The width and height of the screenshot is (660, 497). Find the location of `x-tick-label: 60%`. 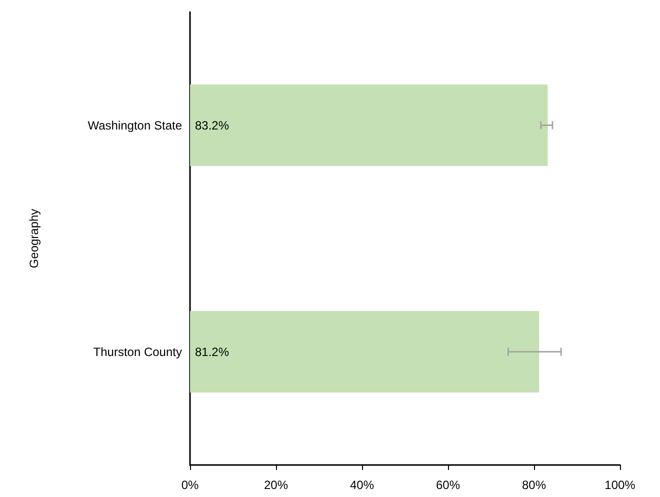

x-tick-label: 60% is located at coordinates (448, 485).